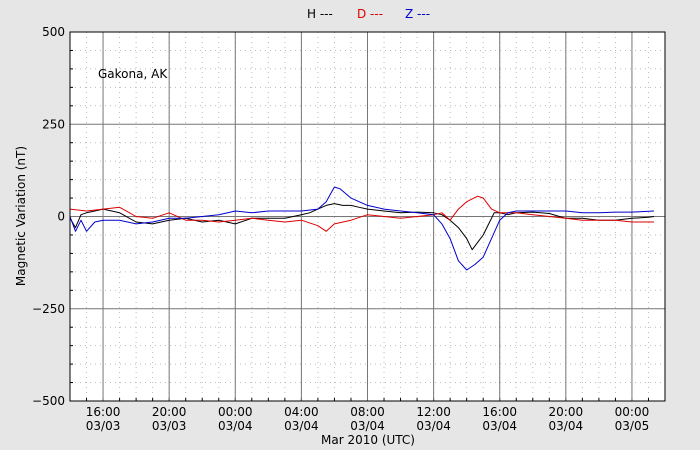  I want to click on x-tick-time: 08:00, so click(367, 412).